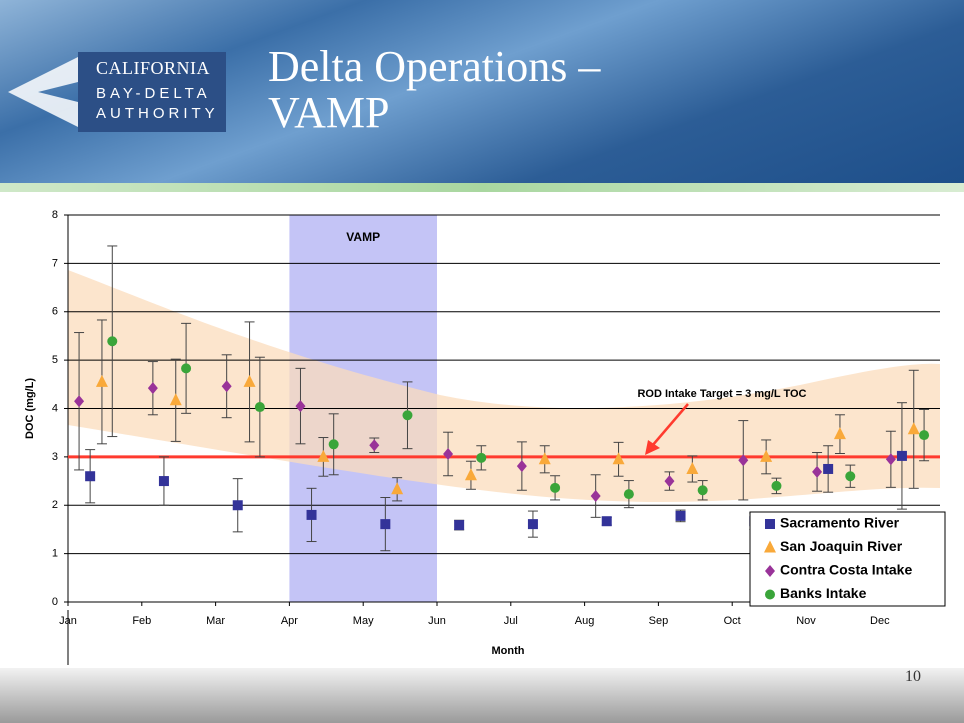  What do you see at coordinates (55, 408) in the screenshot?
I see `y-tick-label: 4` at bounding box center [55, 408].